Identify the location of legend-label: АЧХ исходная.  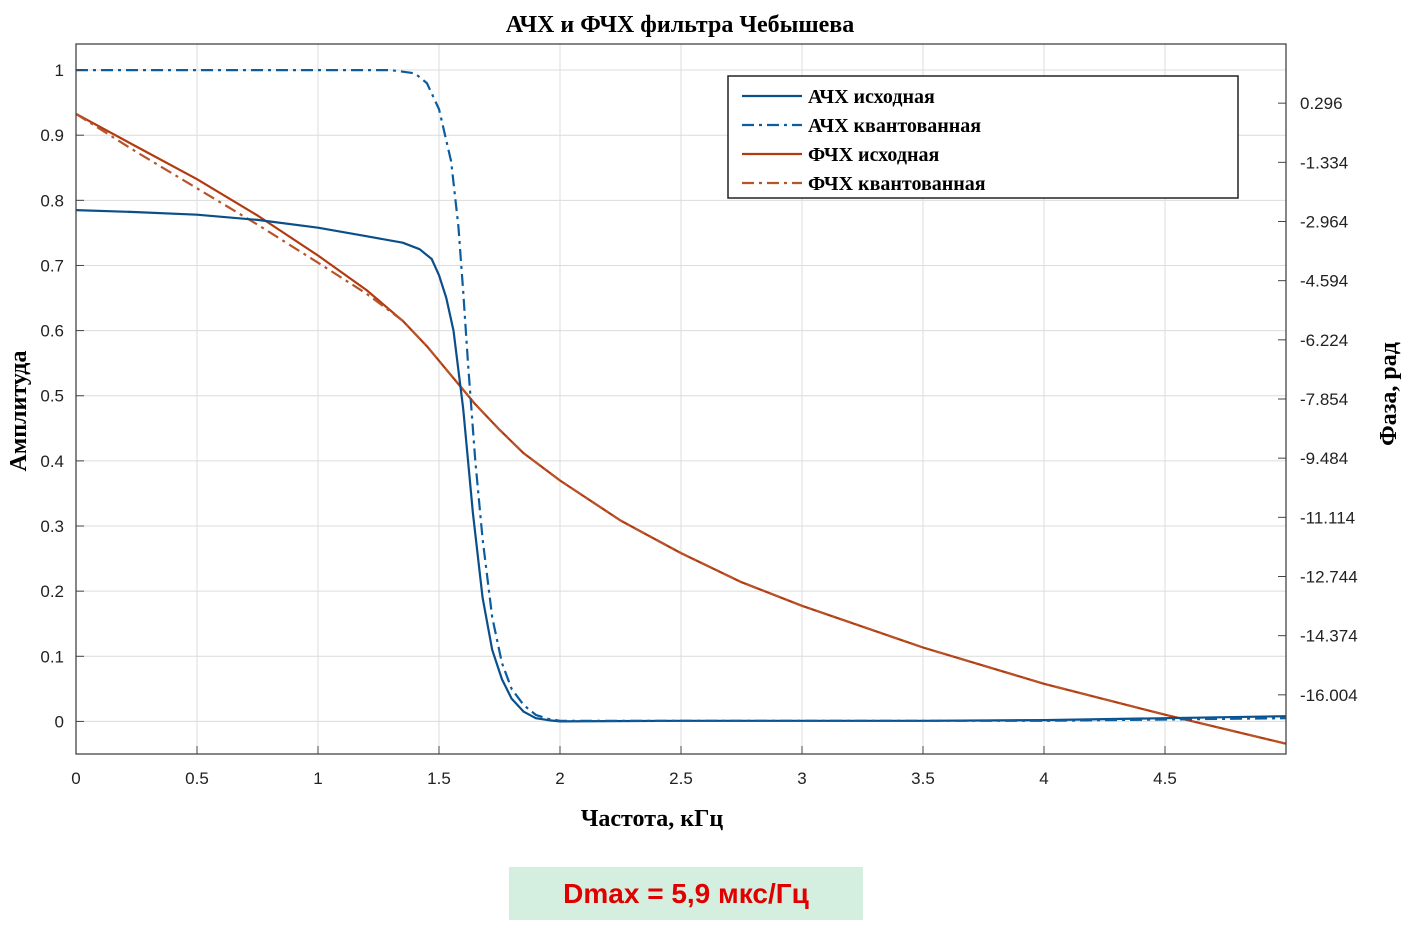
(871, 97).